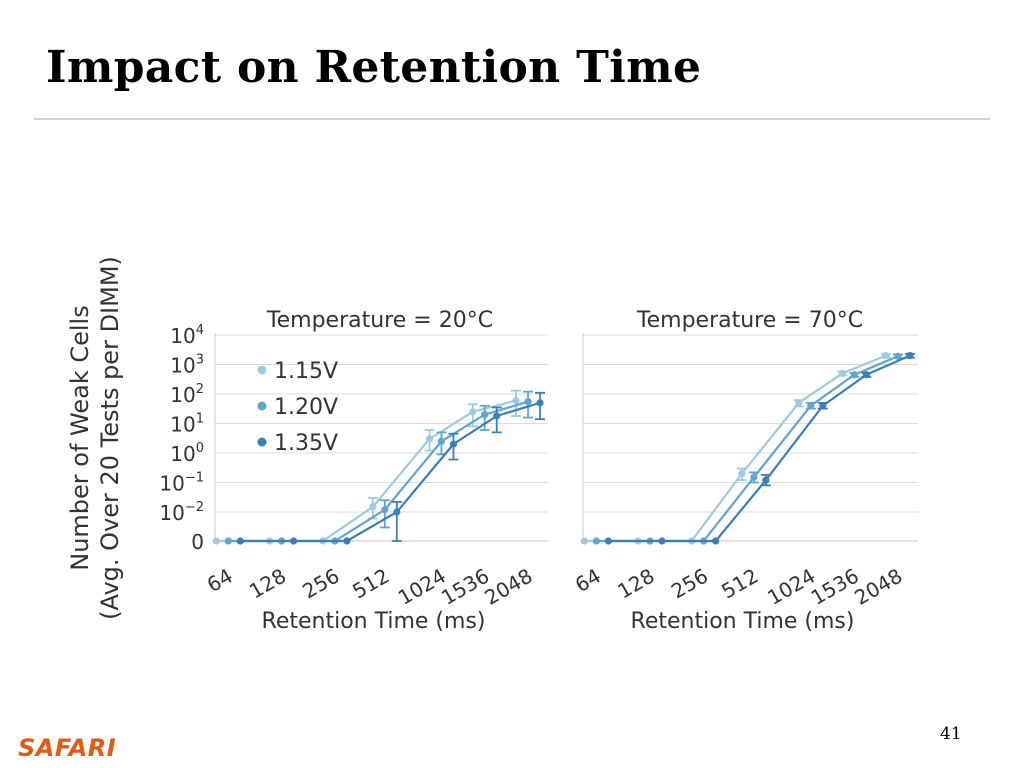 This screenshot has width=1024, height=768. Describe the element at coordinates (187, 453) in the screenshot. I see `y-tick-label: 100` at that location.